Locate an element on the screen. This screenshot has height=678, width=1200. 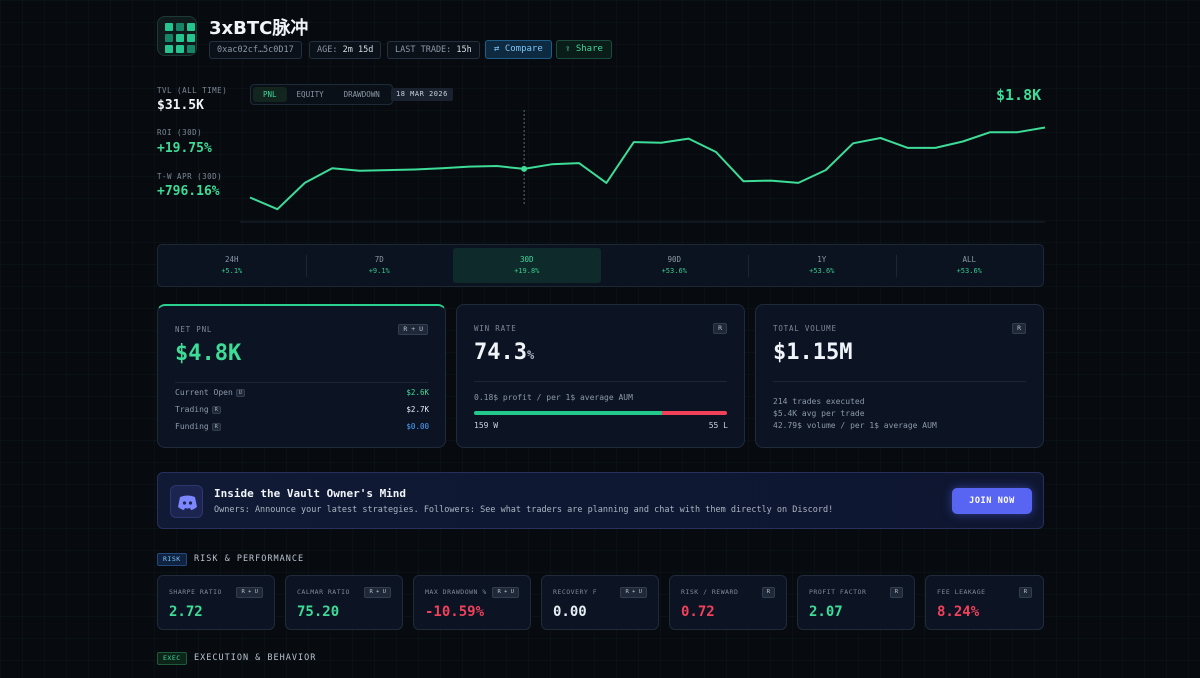
banner-title: Inside the Vault Owner's Mind is located at coordinates (310, 493).